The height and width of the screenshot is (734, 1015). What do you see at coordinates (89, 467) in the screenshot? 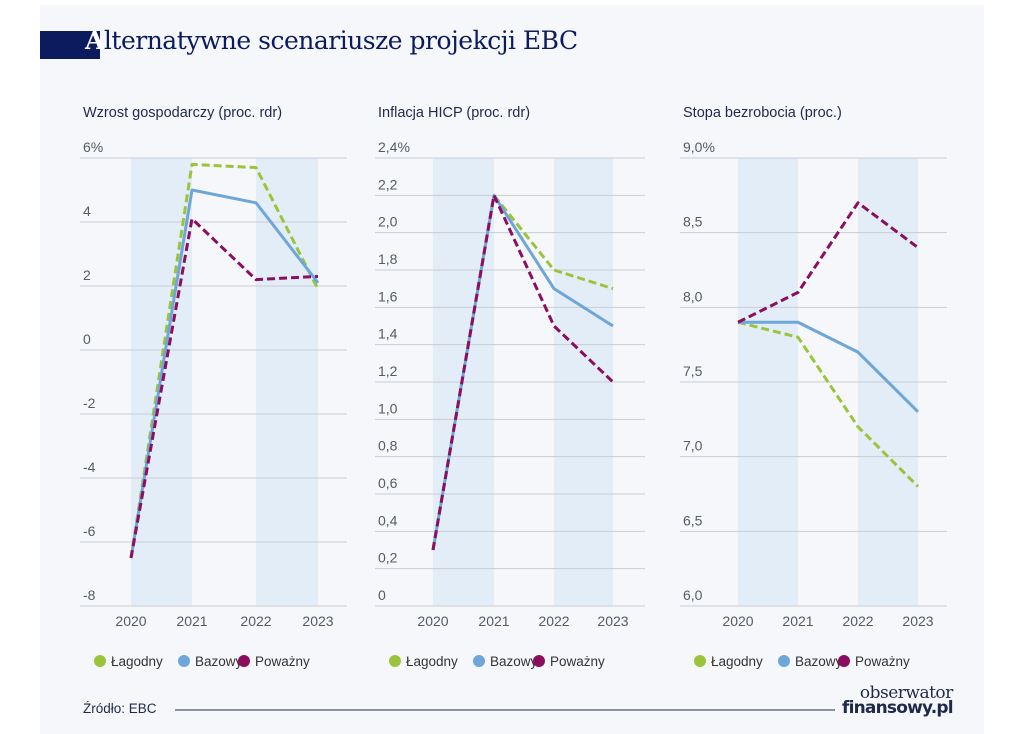
I see `y-tick-label: -4` at bounding box center [89, 467].